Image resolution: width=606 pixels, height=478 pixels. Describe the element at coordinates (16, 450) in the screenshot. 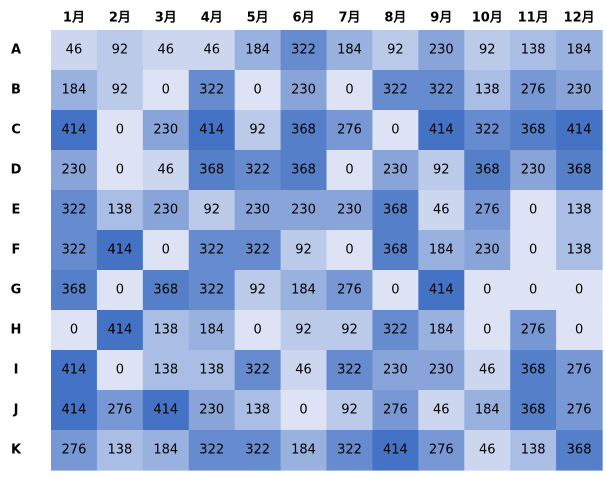

I see `row-label: K` at that location.